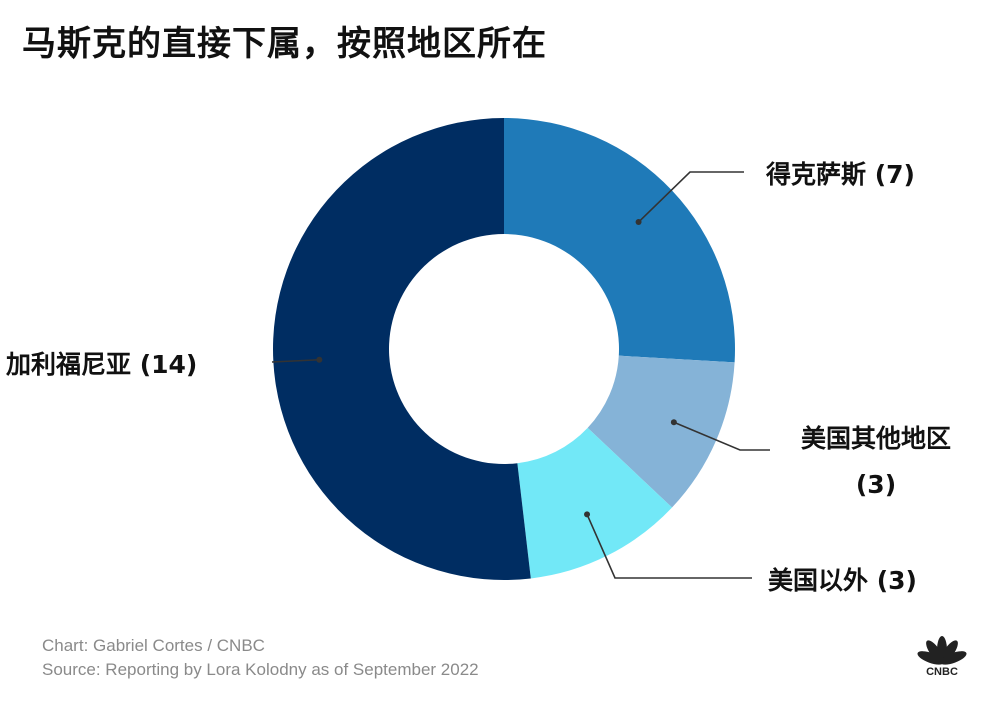 This screenshot has height=720, width=1004. What do you see at coordinates (842, 580) in the screenshot?
I see `slice-label-3: 美国以外 (3)` at bounding box center [842, 580].